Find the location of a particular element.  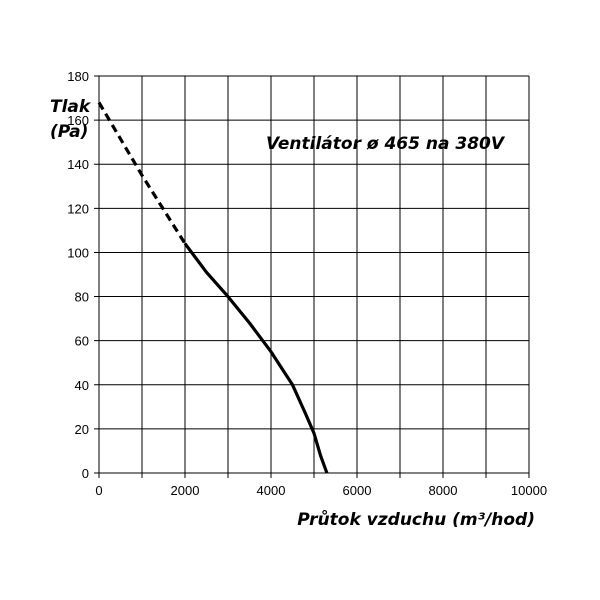

y-tick-label: 60 is located at coordinates (82, 341).